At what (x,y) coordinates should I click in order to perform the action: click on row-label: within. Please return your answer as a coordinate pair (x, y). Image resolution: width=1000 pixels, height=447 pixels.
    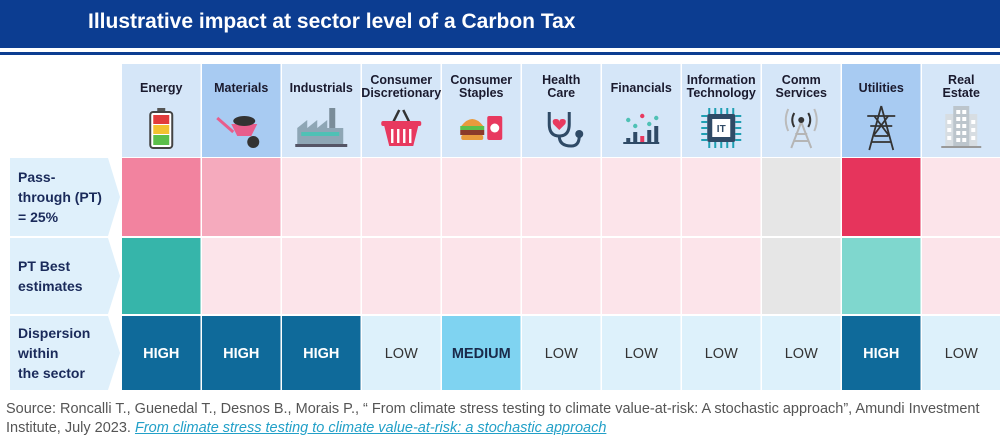
    Looking at the image, I should click on (37, 353).